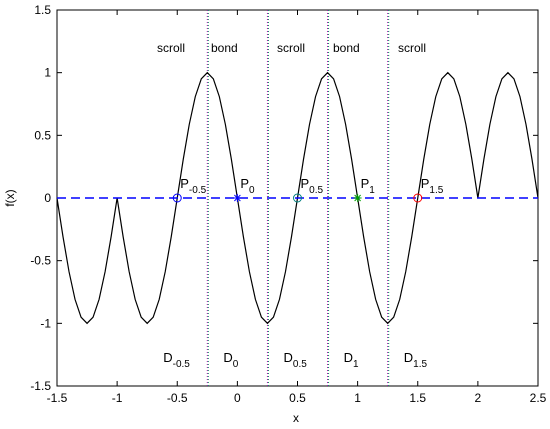  What do you see at coordinates (198, 190) in the screenshot?
I see `point-label-sub: -0.5` at bounding box center [198, 190].